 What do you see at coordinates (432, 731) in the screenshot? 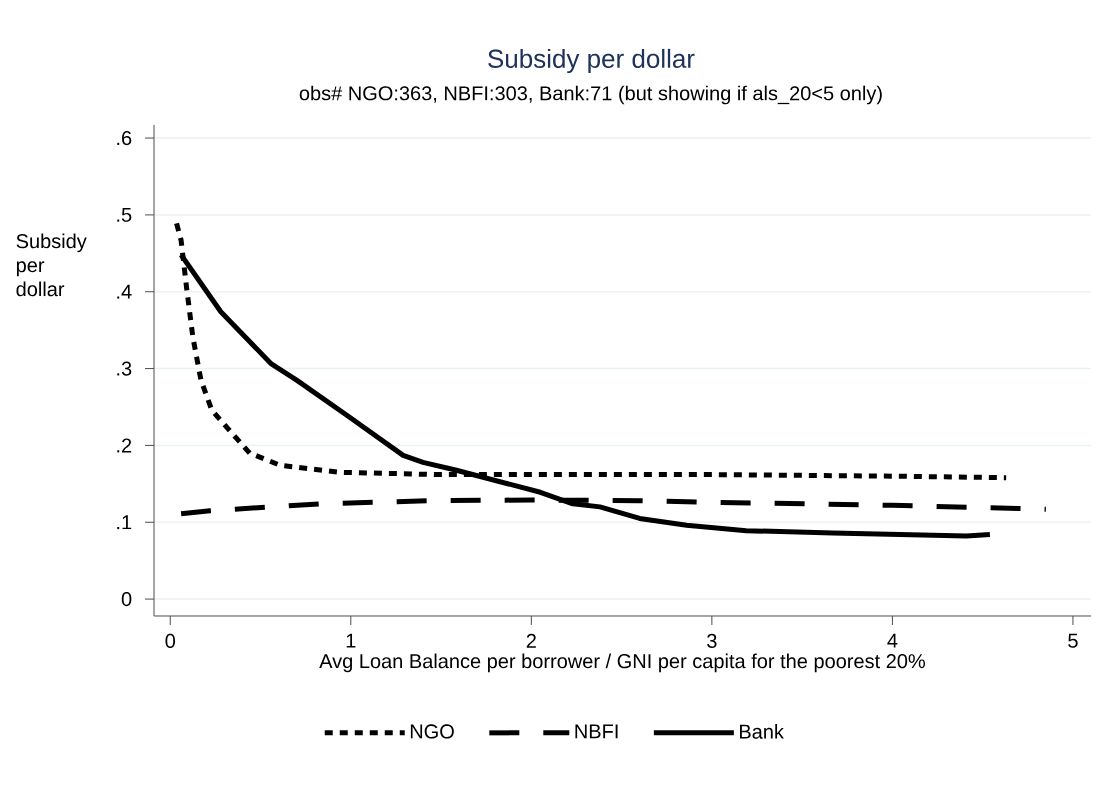
I see `legend-label: NGO` at bounding box center [432, 731].